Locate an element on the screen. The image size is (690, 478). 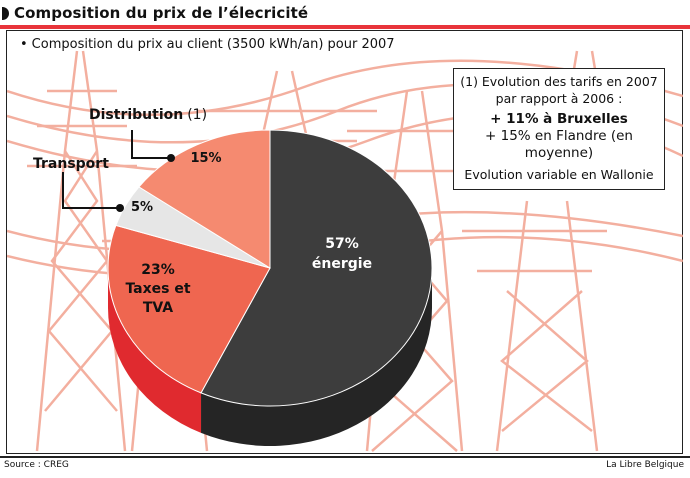
label-distribution-name: Distribution (1) is located at coordinates (148, 115).